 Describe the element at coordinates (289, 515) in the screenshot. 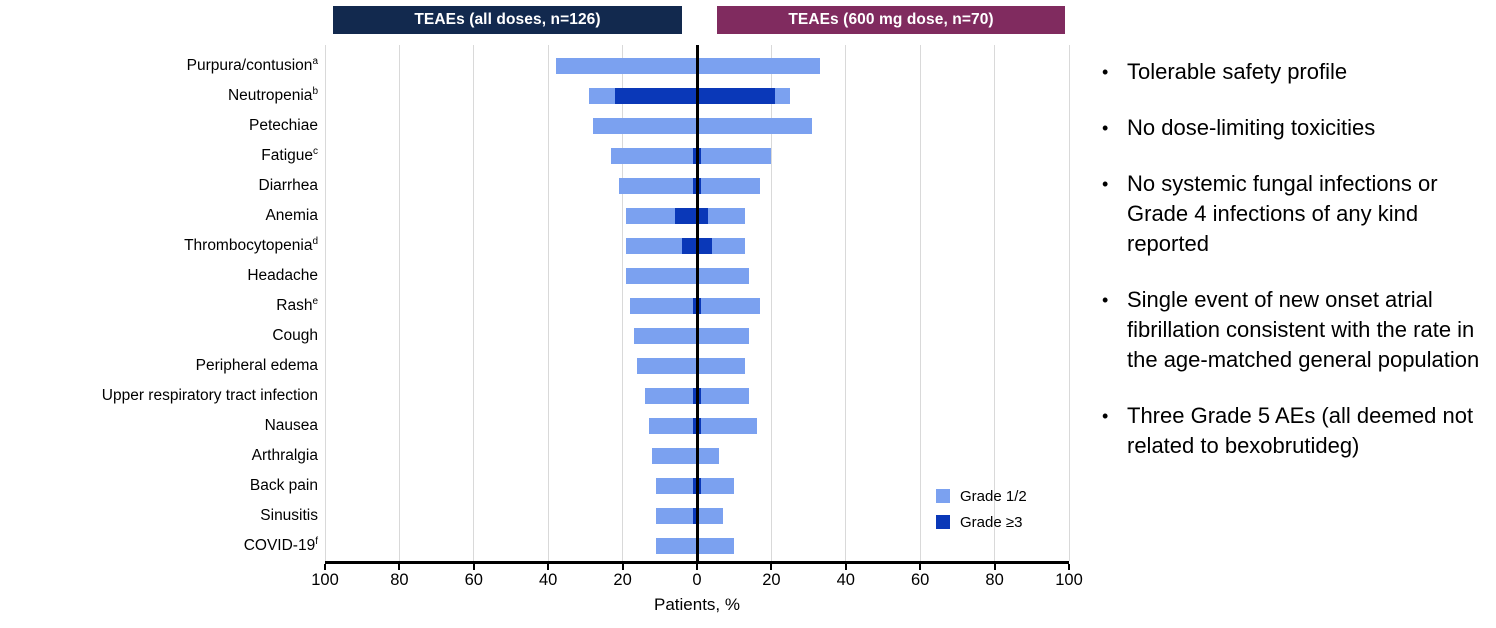

I see `category-label-sinusitis: Sinusitis` at that location.